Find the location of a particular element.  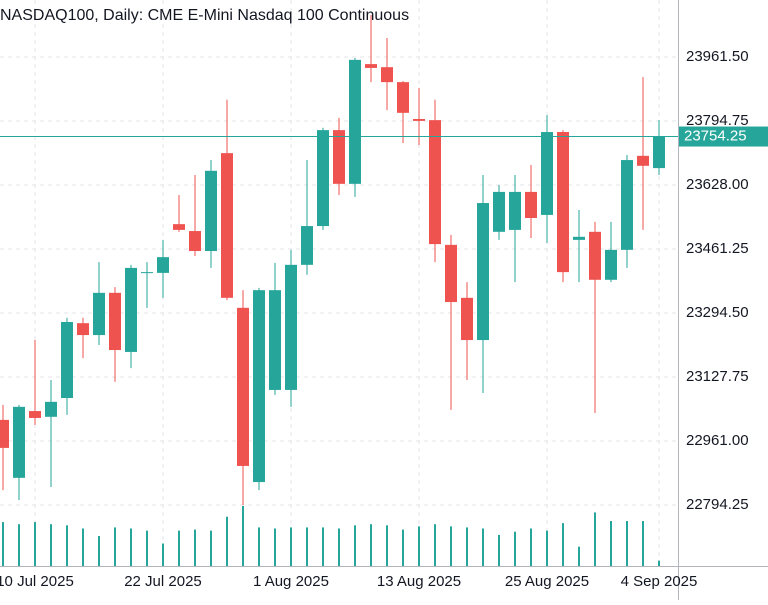

last-price-label: 23754.25 is located at coordinates (715, 136).